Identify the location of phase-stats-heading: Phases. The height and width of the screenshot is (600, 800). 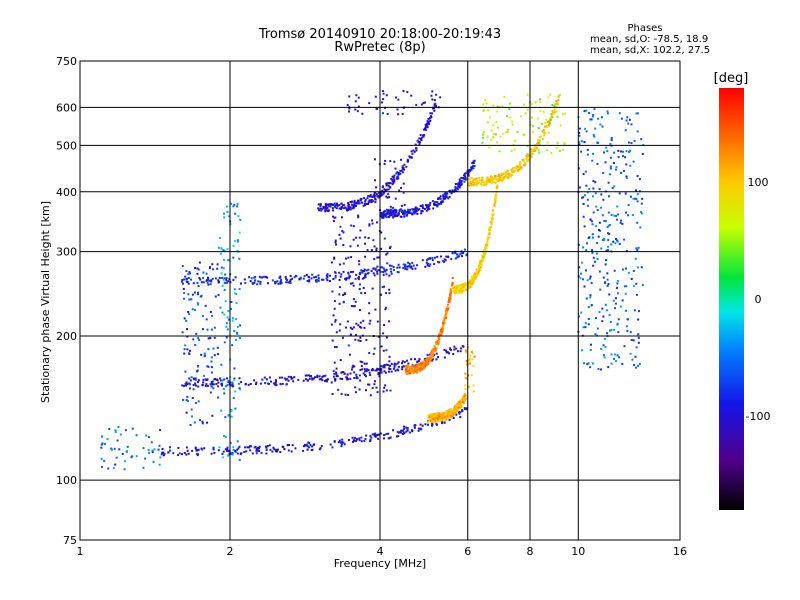
(645, 28).